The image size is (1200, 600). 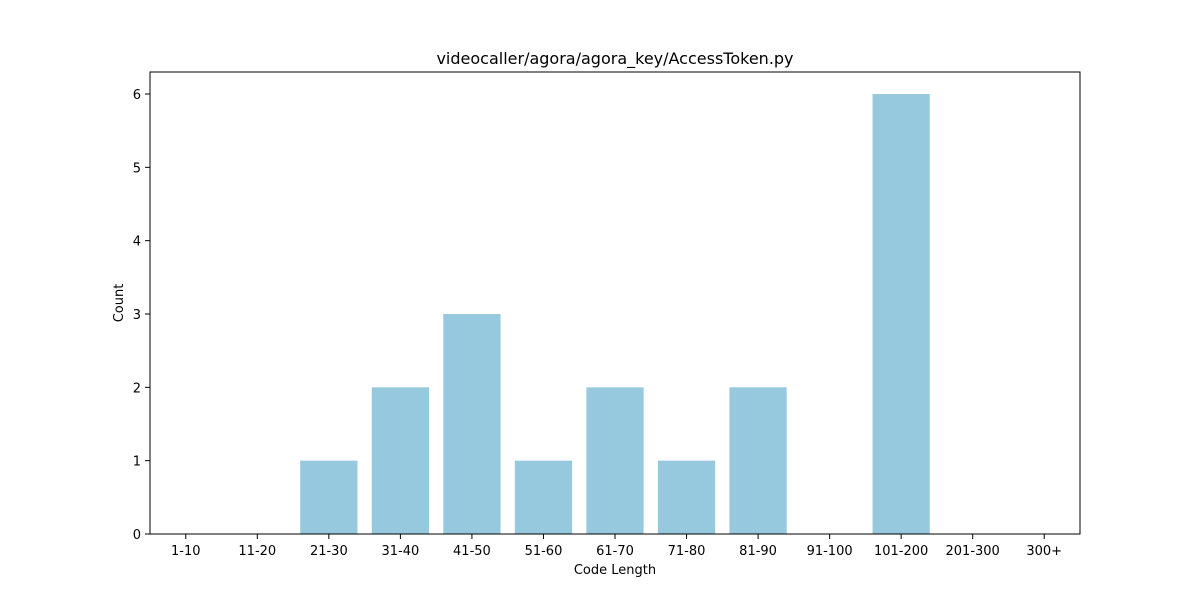 I want to click on x-tick-label: 101-200, so click(x=901, y=551).